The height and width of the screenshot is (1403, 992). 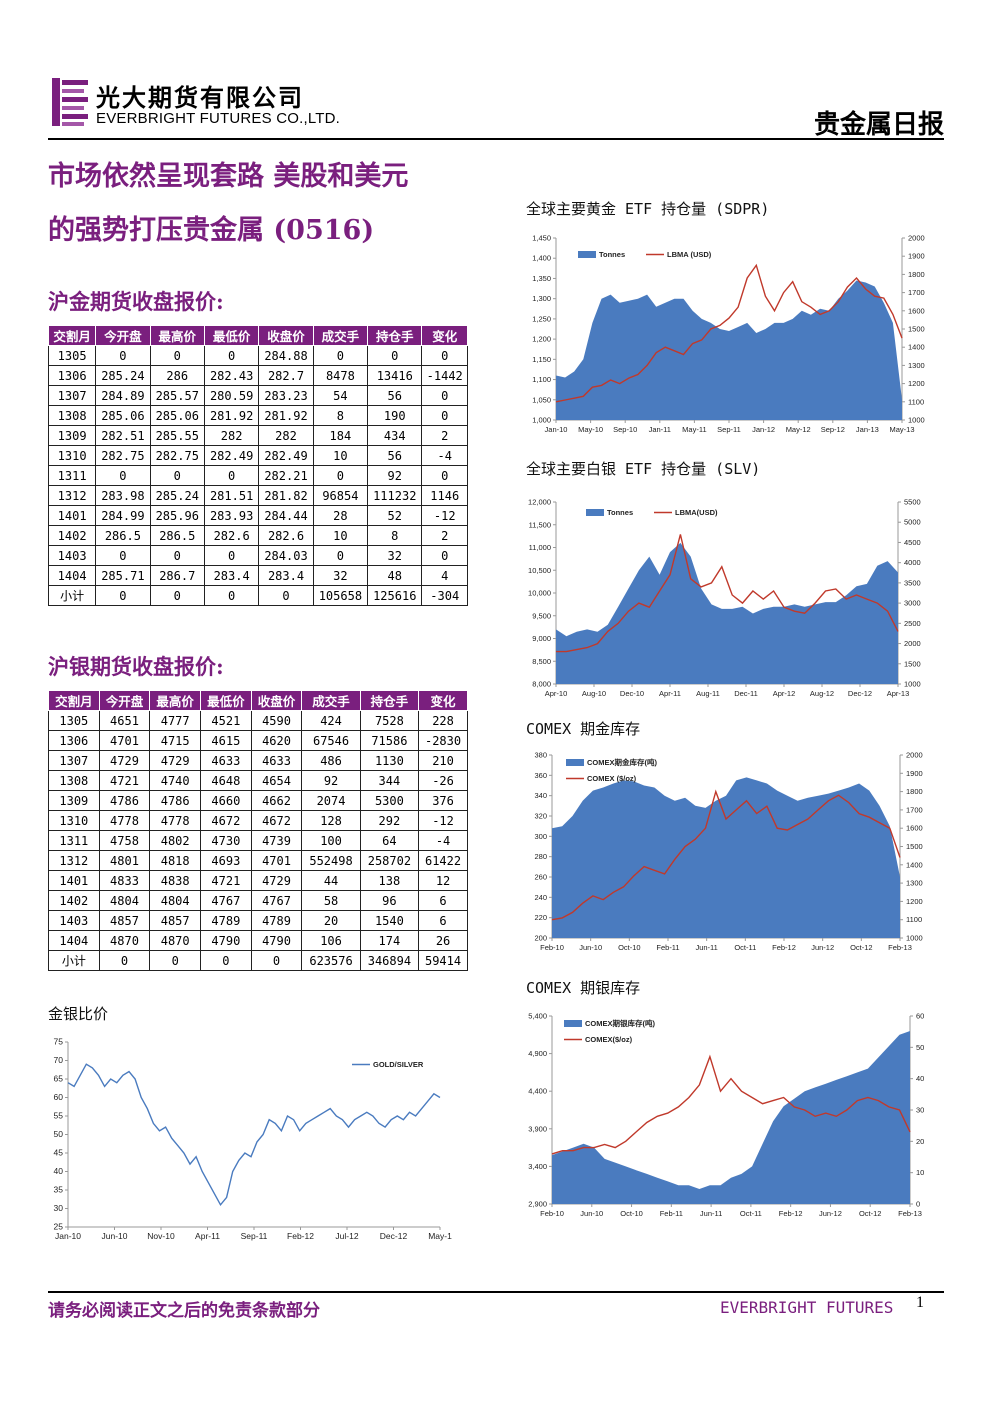 I want to click on y2-tick-label: 1200, so click(x=916, y=383).